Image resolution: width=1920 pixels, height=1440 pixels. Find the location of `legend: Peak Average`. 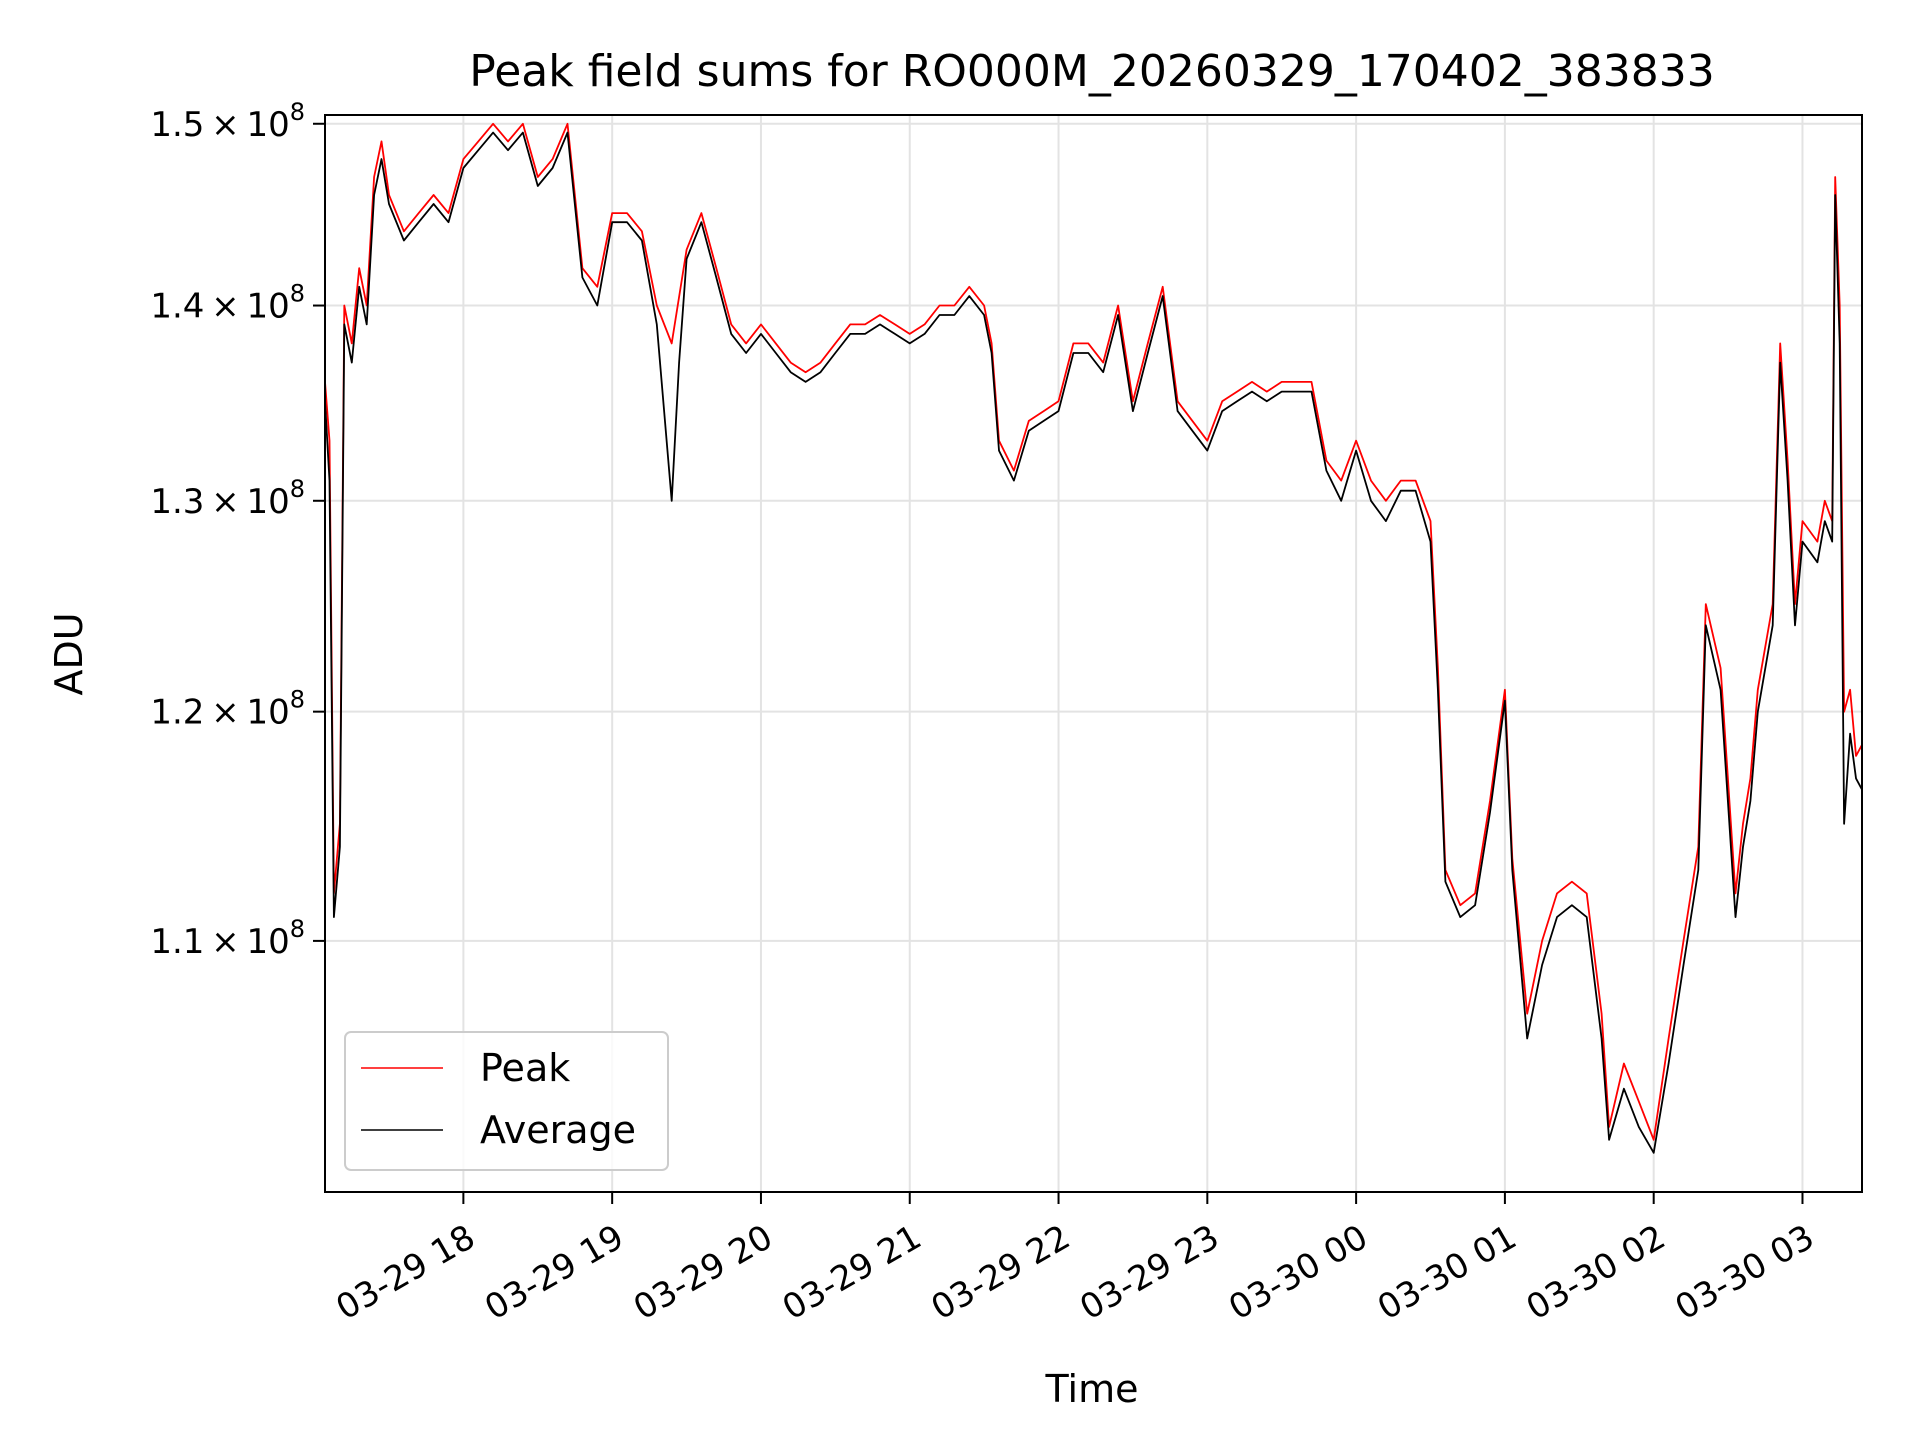

legend: Peak Average is located at coordinates (506, 1101).